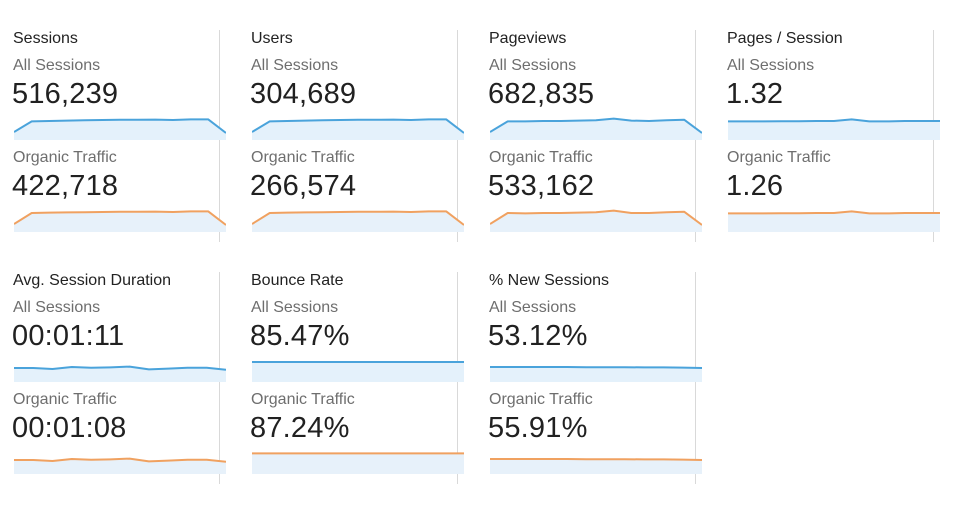 This screenshot has width=966, height=514. Describe the element at coordinates (92, 280) in the screenshot. I see `metric-title: Avg. Session Duration` at that location.